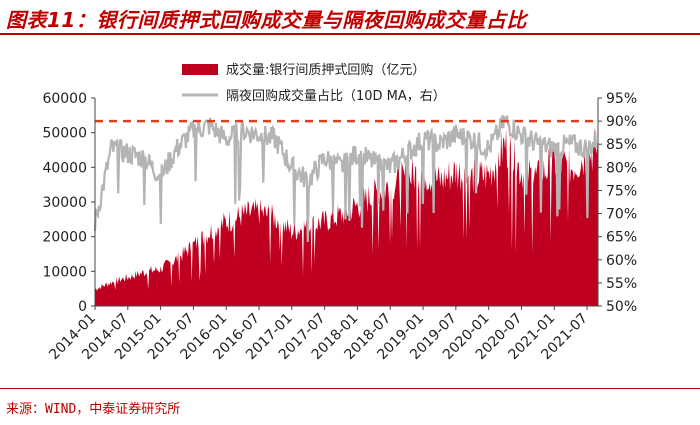  Describe the element at coordinates (266, 20) in the screenshot. I see `chart-title: 图表11：银行间质押式回购成交量与隔夜回购成交量占比` at that location.